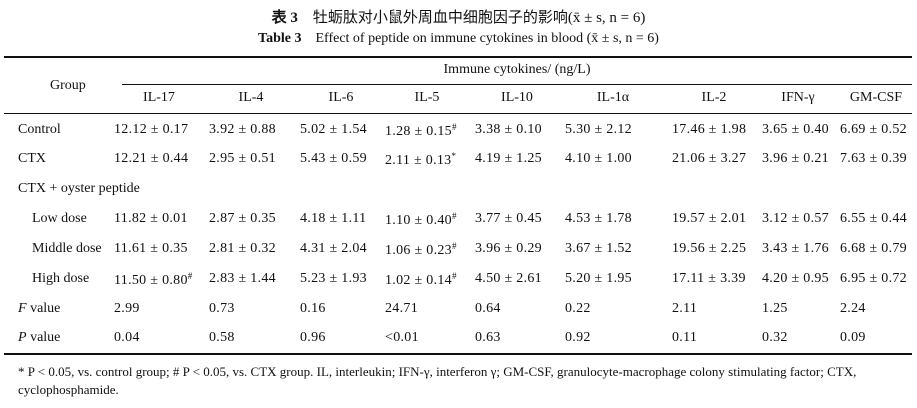 This screenshot has height=408, width=917. What do you see at coordinates (458, 18) in the screenshot?
I see `caption-chinese: 表 3 牡蛎肽对小鼠外周血中细胞因子的影响(x̄ ± s, n = 6)` at bounding box center [458, 18].